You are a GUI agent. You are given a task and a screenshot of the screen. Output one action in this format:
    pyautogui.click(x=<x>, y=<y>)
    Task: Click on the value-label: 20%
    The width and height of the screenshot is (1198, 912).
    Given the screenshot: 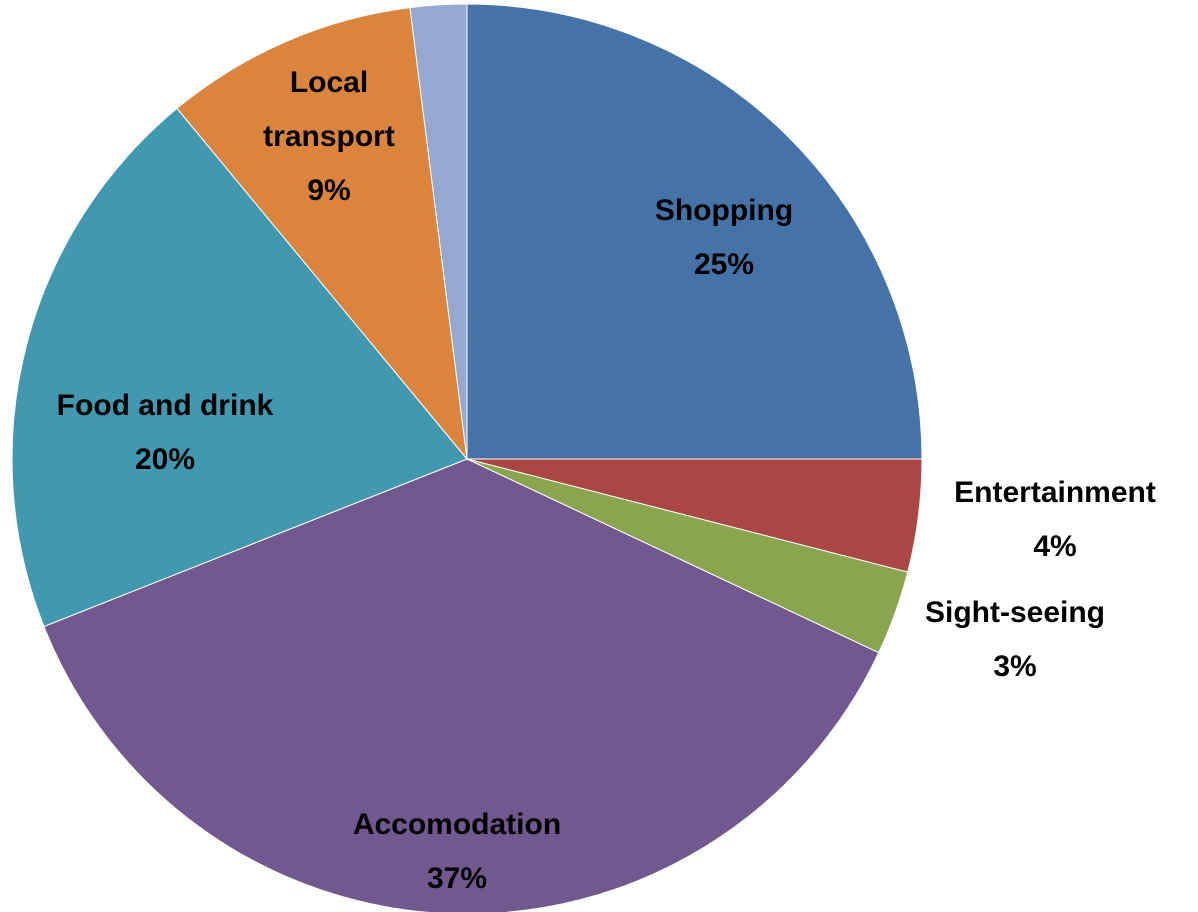 What is the action you would take?
    pyautogui.click(x=165, y=459)
    